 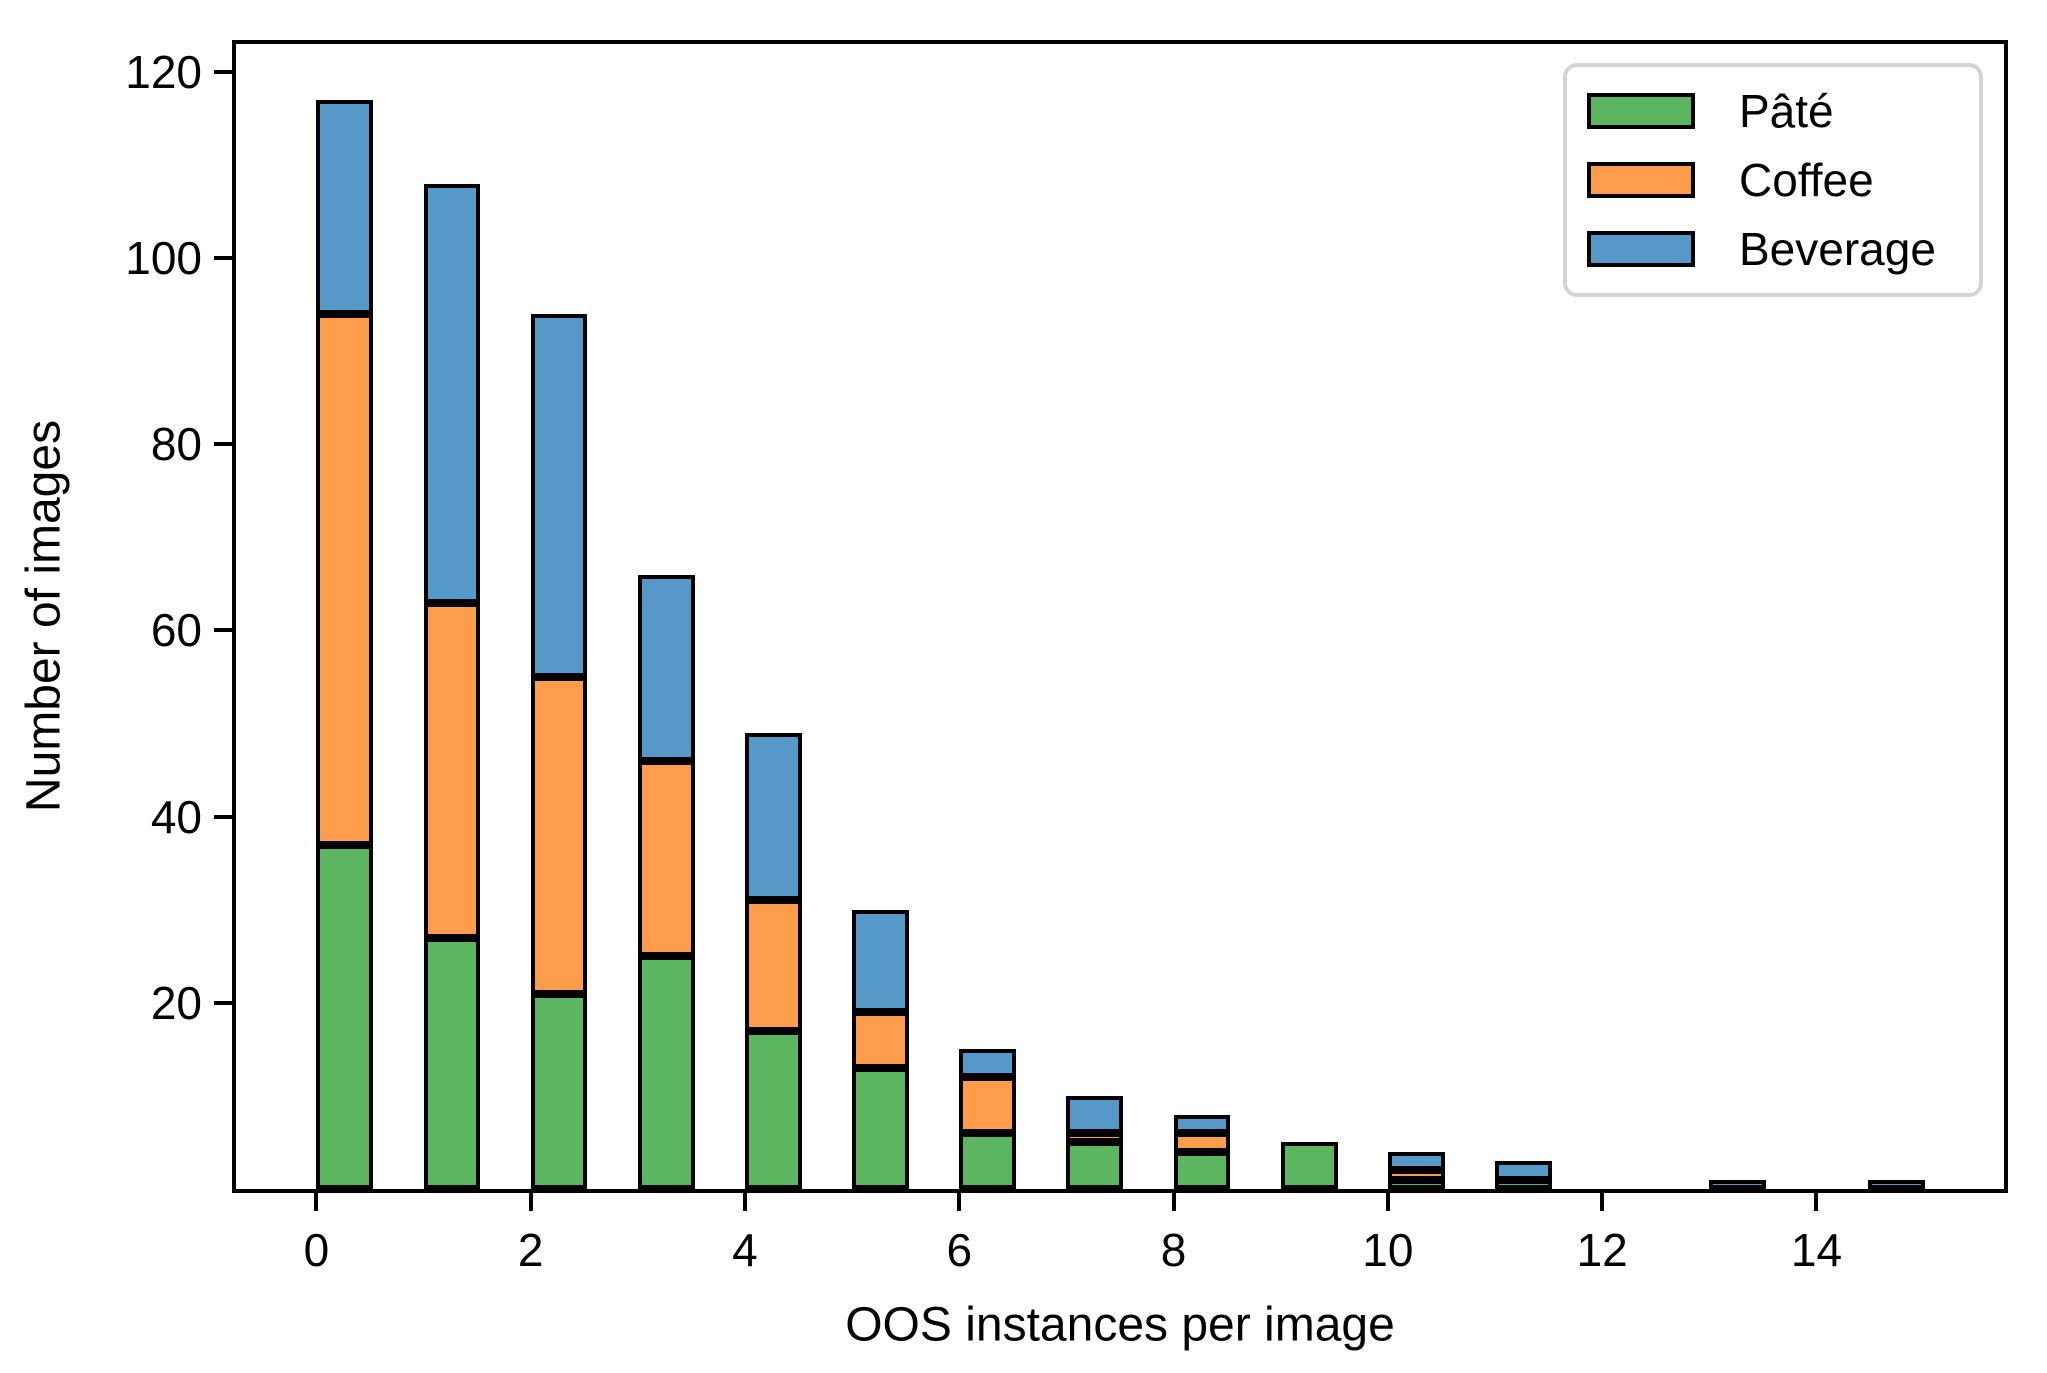 I want to click on bar-segment-coffee-x1, so click(x=452, y=770).